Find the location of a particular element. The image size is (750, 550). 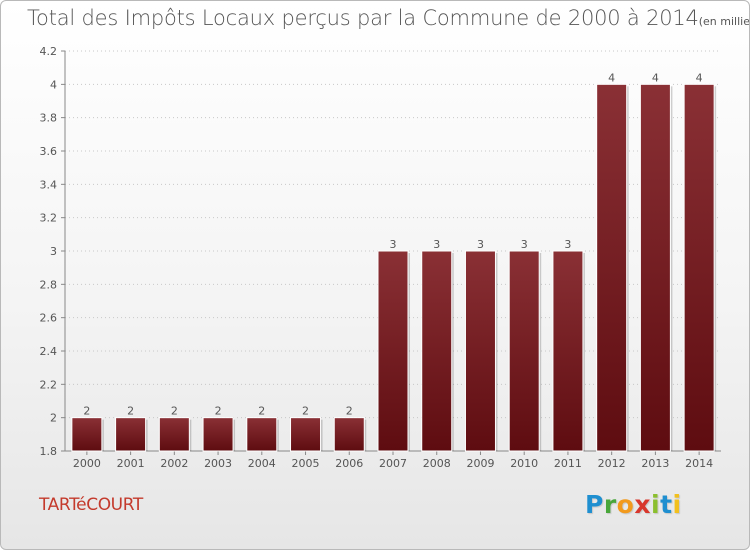

x-tick-label: 2009 is located at coordinates (480, 463).